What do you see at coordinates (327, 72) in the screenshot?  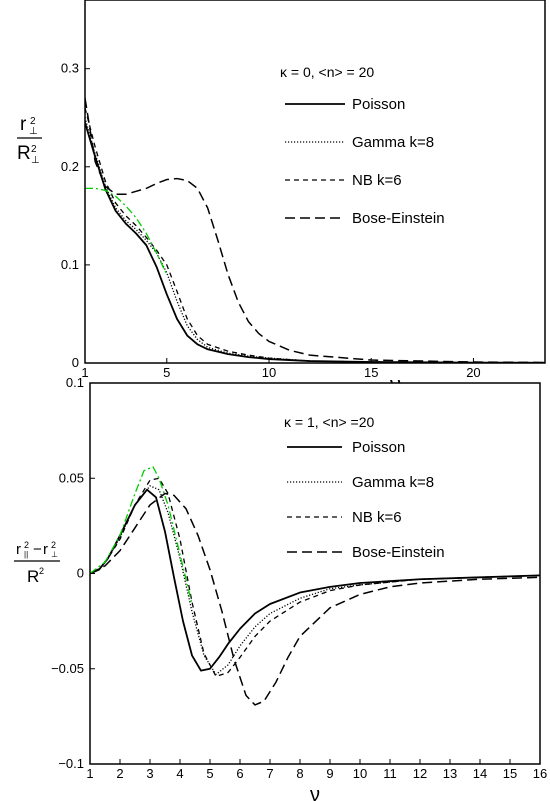 I see `top-annotation: κ = 0, <n> = 20` at bounding box center [327, 72].